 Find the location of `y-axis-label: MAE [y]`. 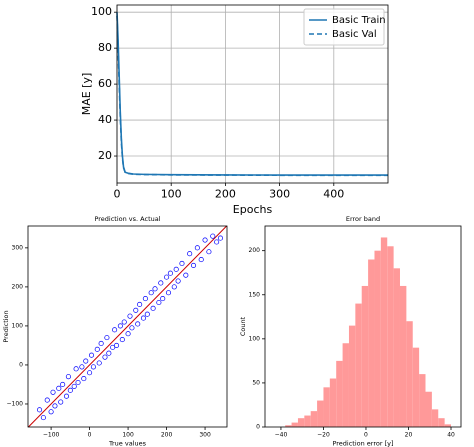

y-axis-label: MAE [y] is located at coordinates (86, 94).